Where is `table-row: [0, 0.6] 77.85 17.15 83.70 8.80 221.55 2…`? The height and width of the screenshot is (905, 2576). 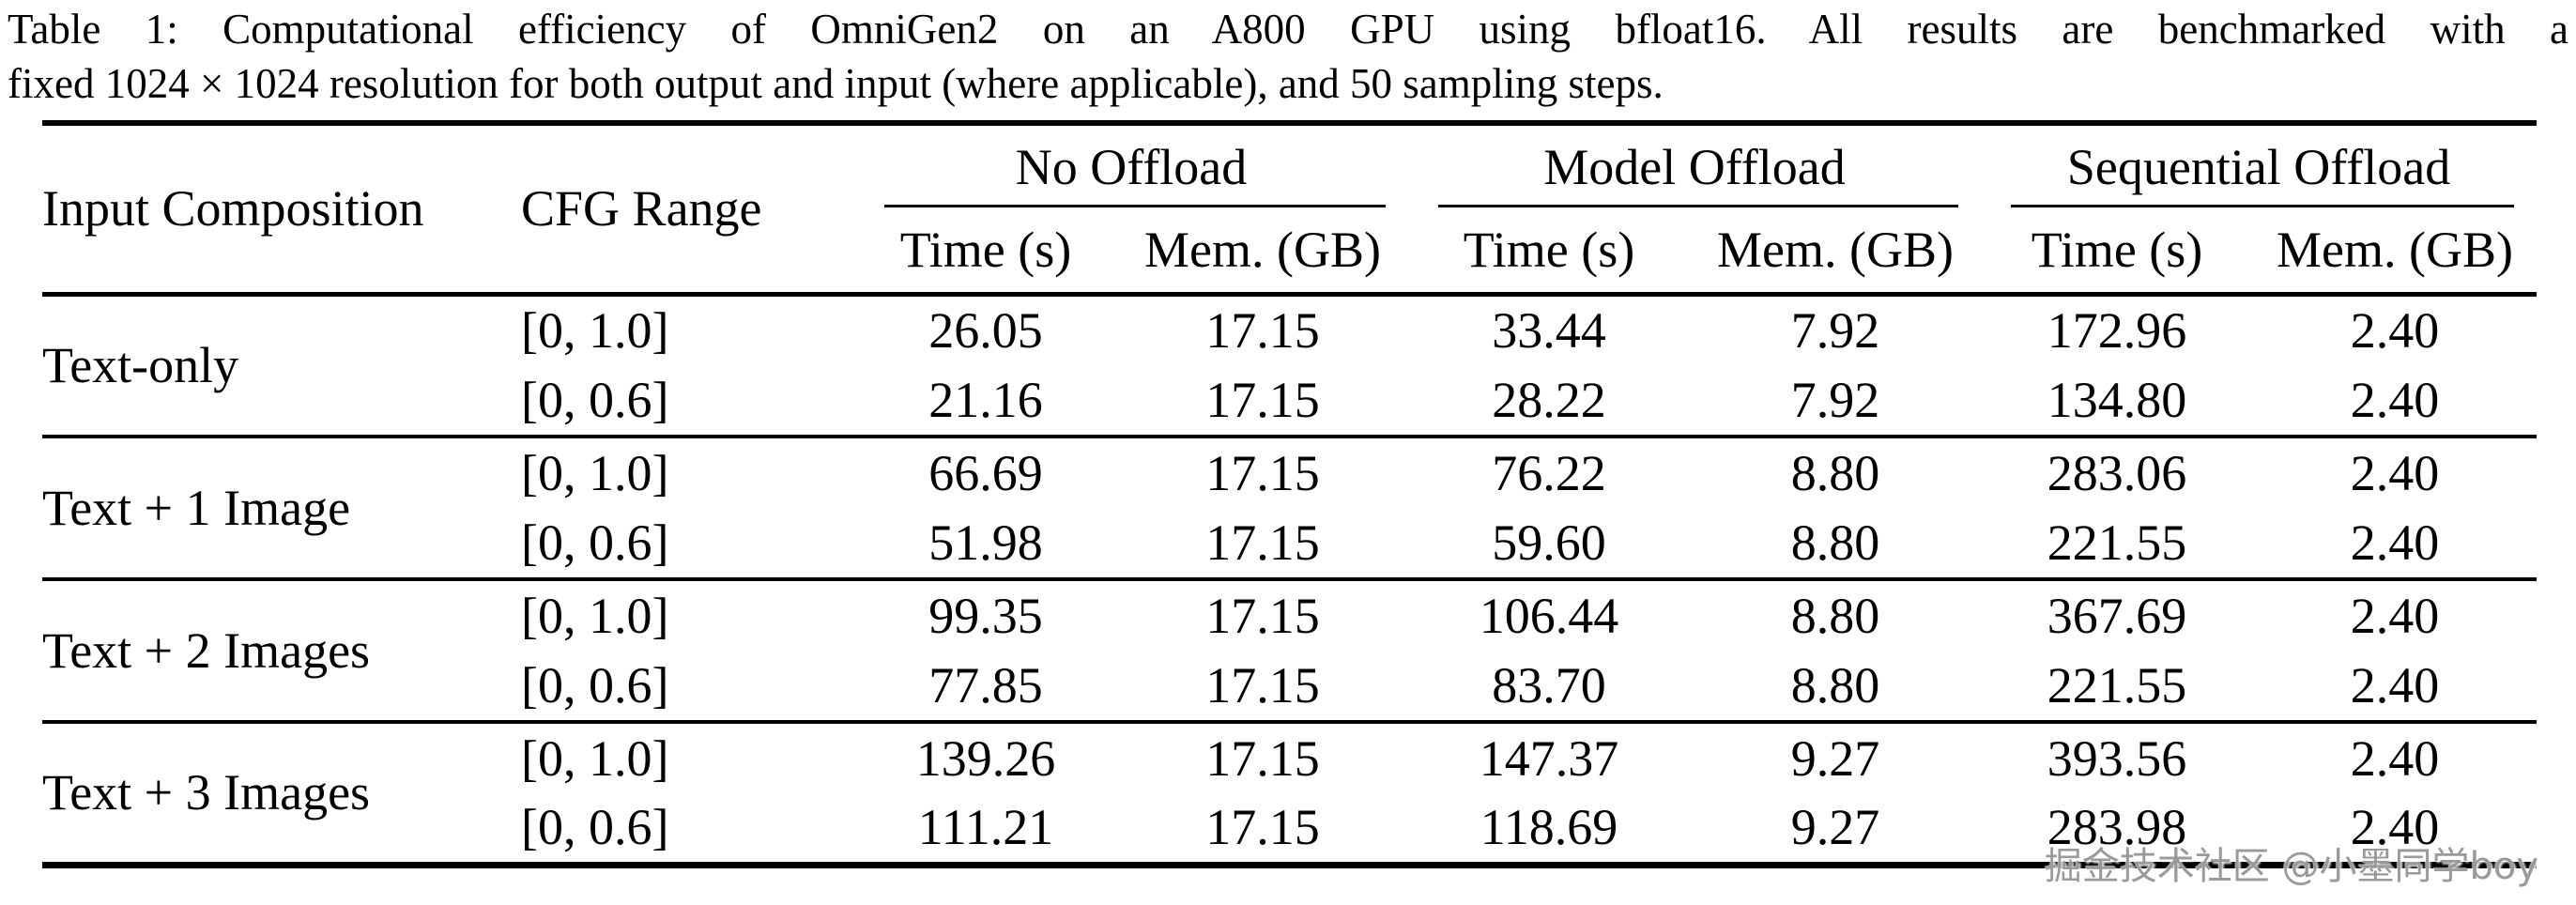
table-row: [0, 0.6] 77.85 17.15 83.70 8.80 221.55 2… is located at coordinates (1289, 686).